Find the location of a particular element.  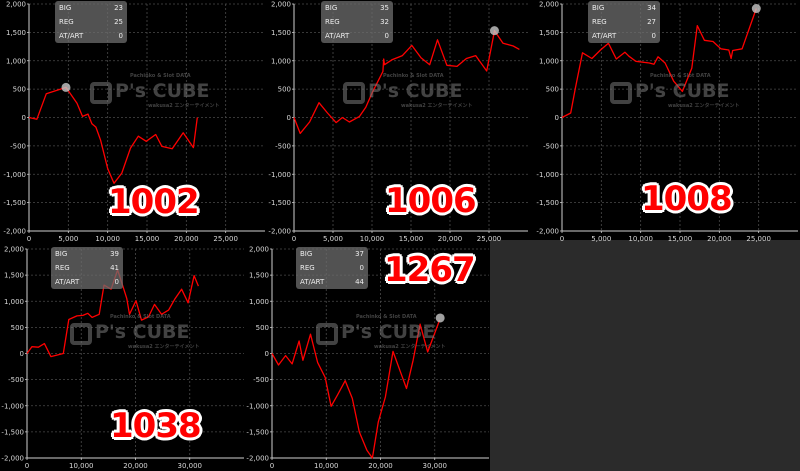

stats-box: BIG 34 REG 27 AT/ART 0 is located at coordinates (624, 22).